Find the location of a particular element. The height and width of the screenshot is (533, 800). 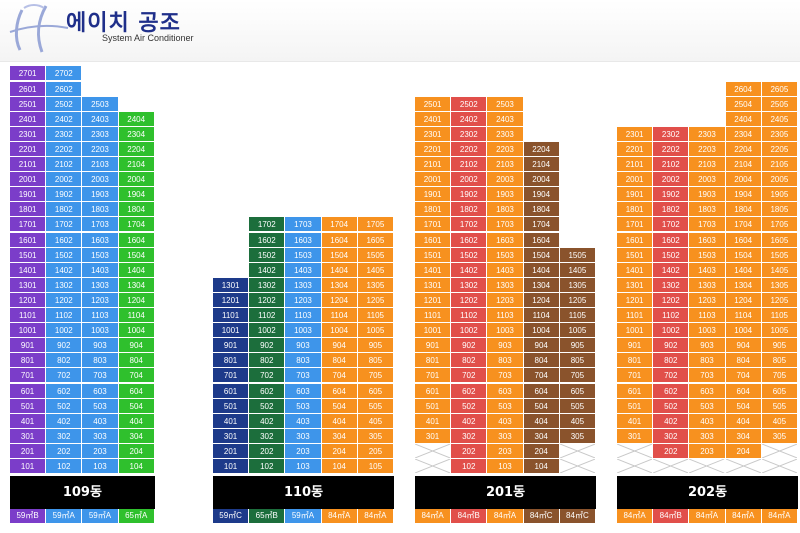

unit-cell: 2303 is located at coordinates (505, 134).